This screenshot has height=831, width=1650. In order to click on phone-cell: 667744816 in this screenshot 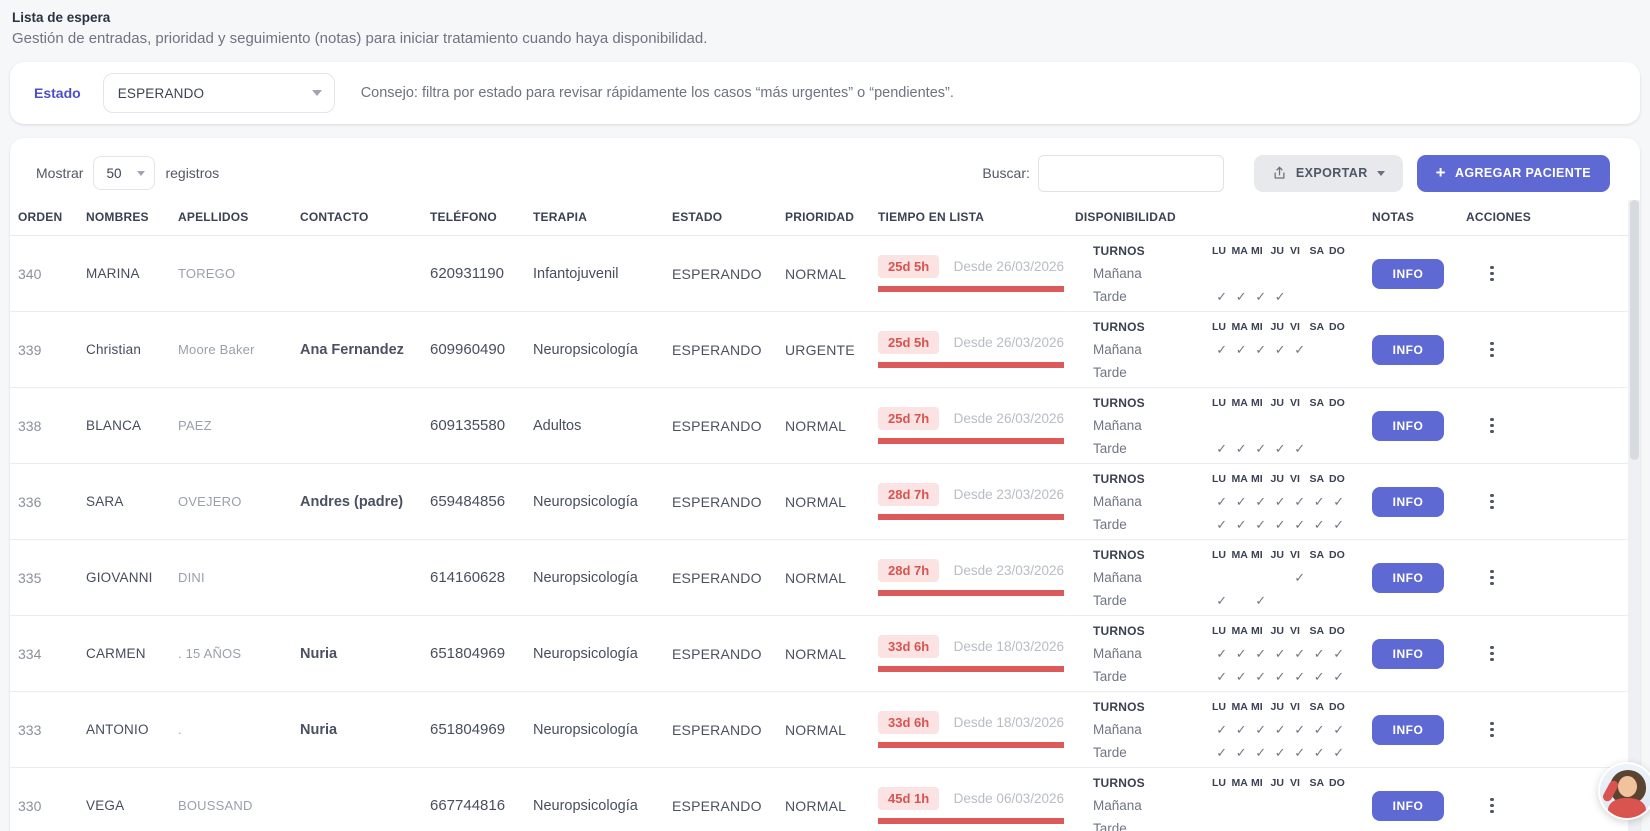, I will do `click(468, 805)`.